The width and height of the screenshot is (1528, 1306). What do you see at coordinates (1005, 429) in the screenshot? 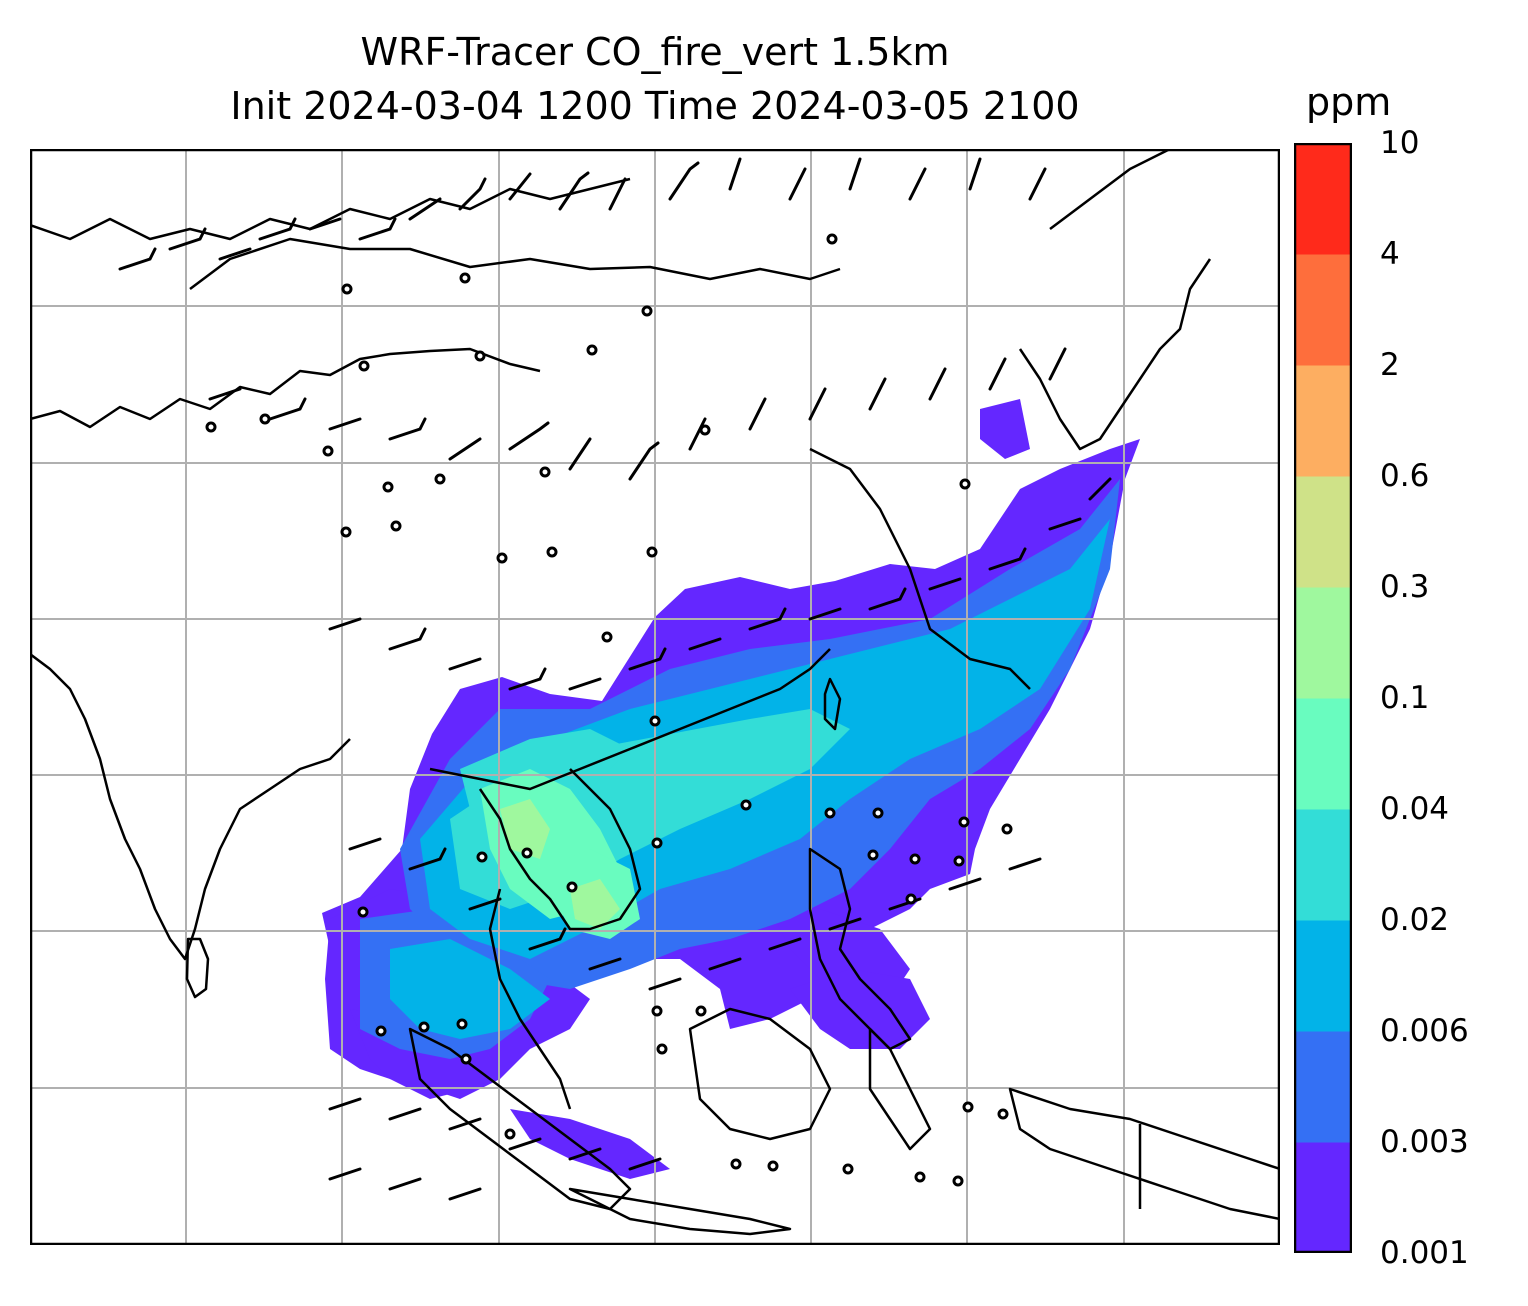
I see `plume-layer-korea` at bounding box center [1005, 429].